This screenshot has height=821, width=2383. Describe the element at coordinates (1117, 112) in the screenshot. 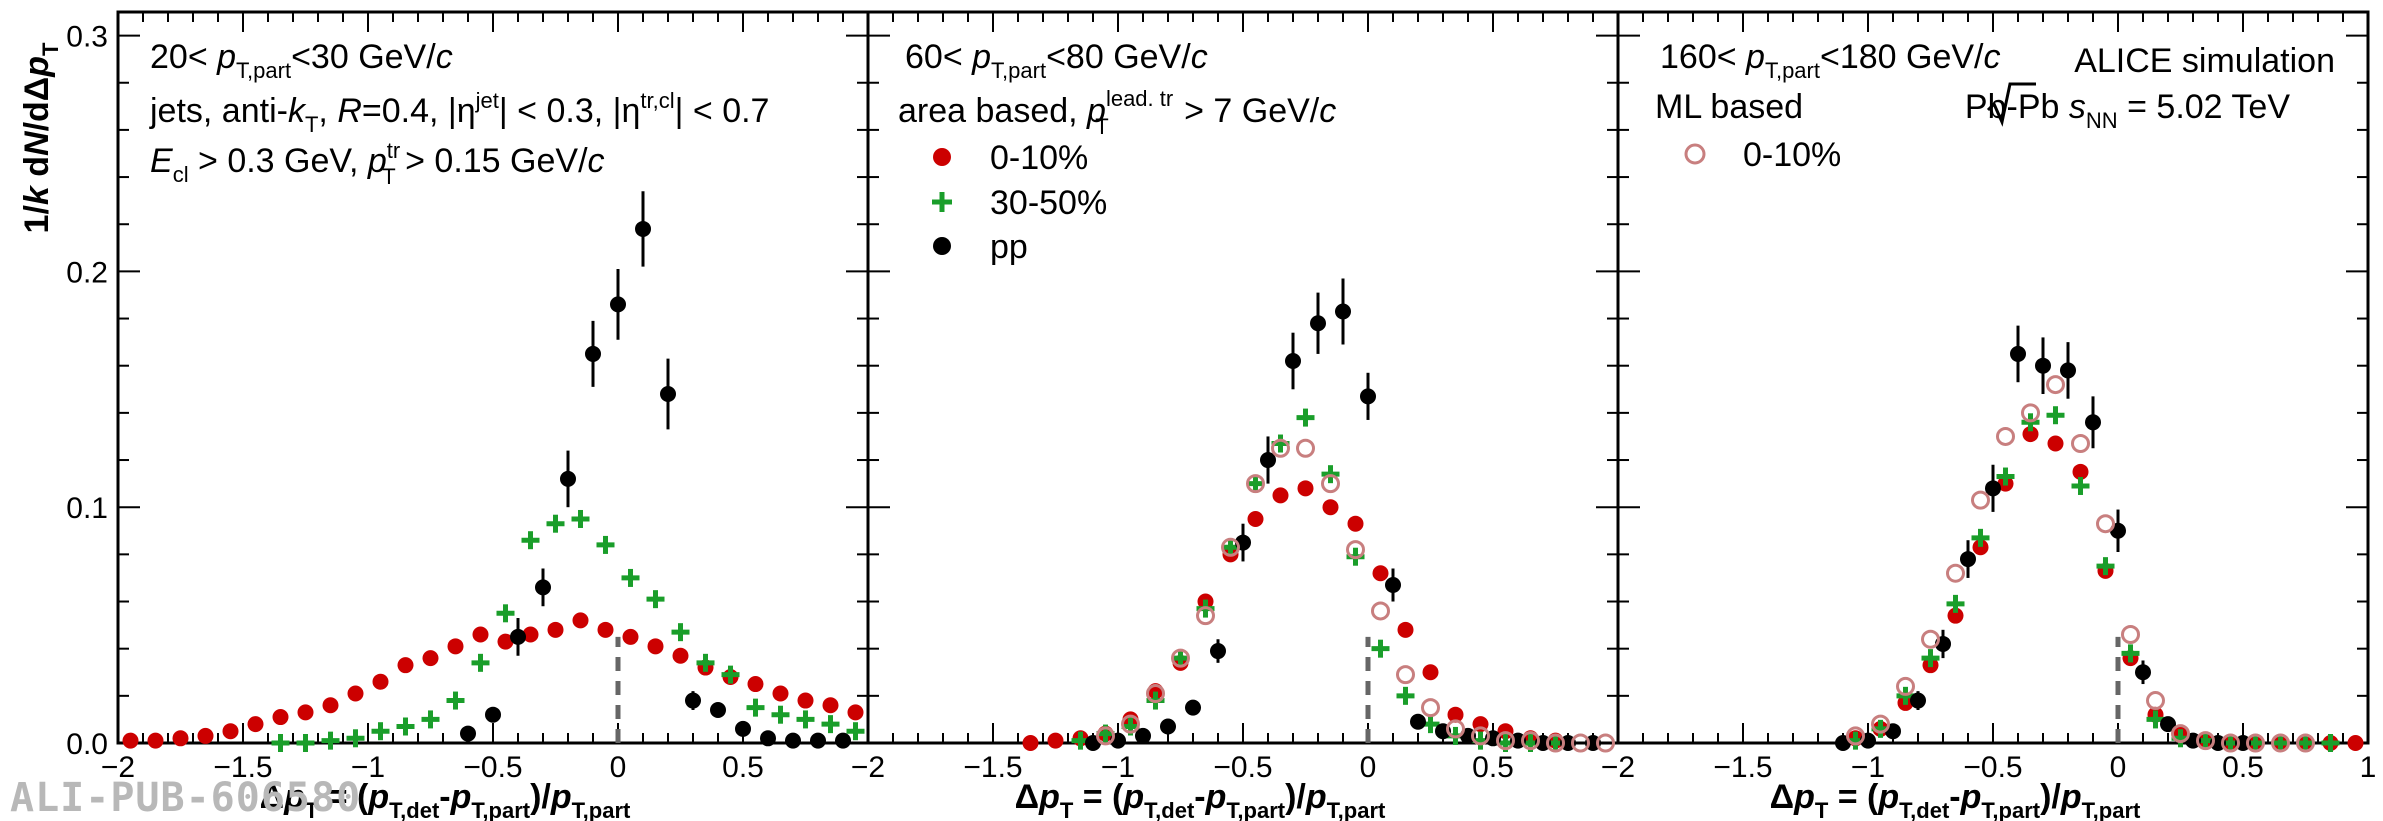

I see `panel2-method-label: area based, plead. tr T > 7 GeV/c` at that location.